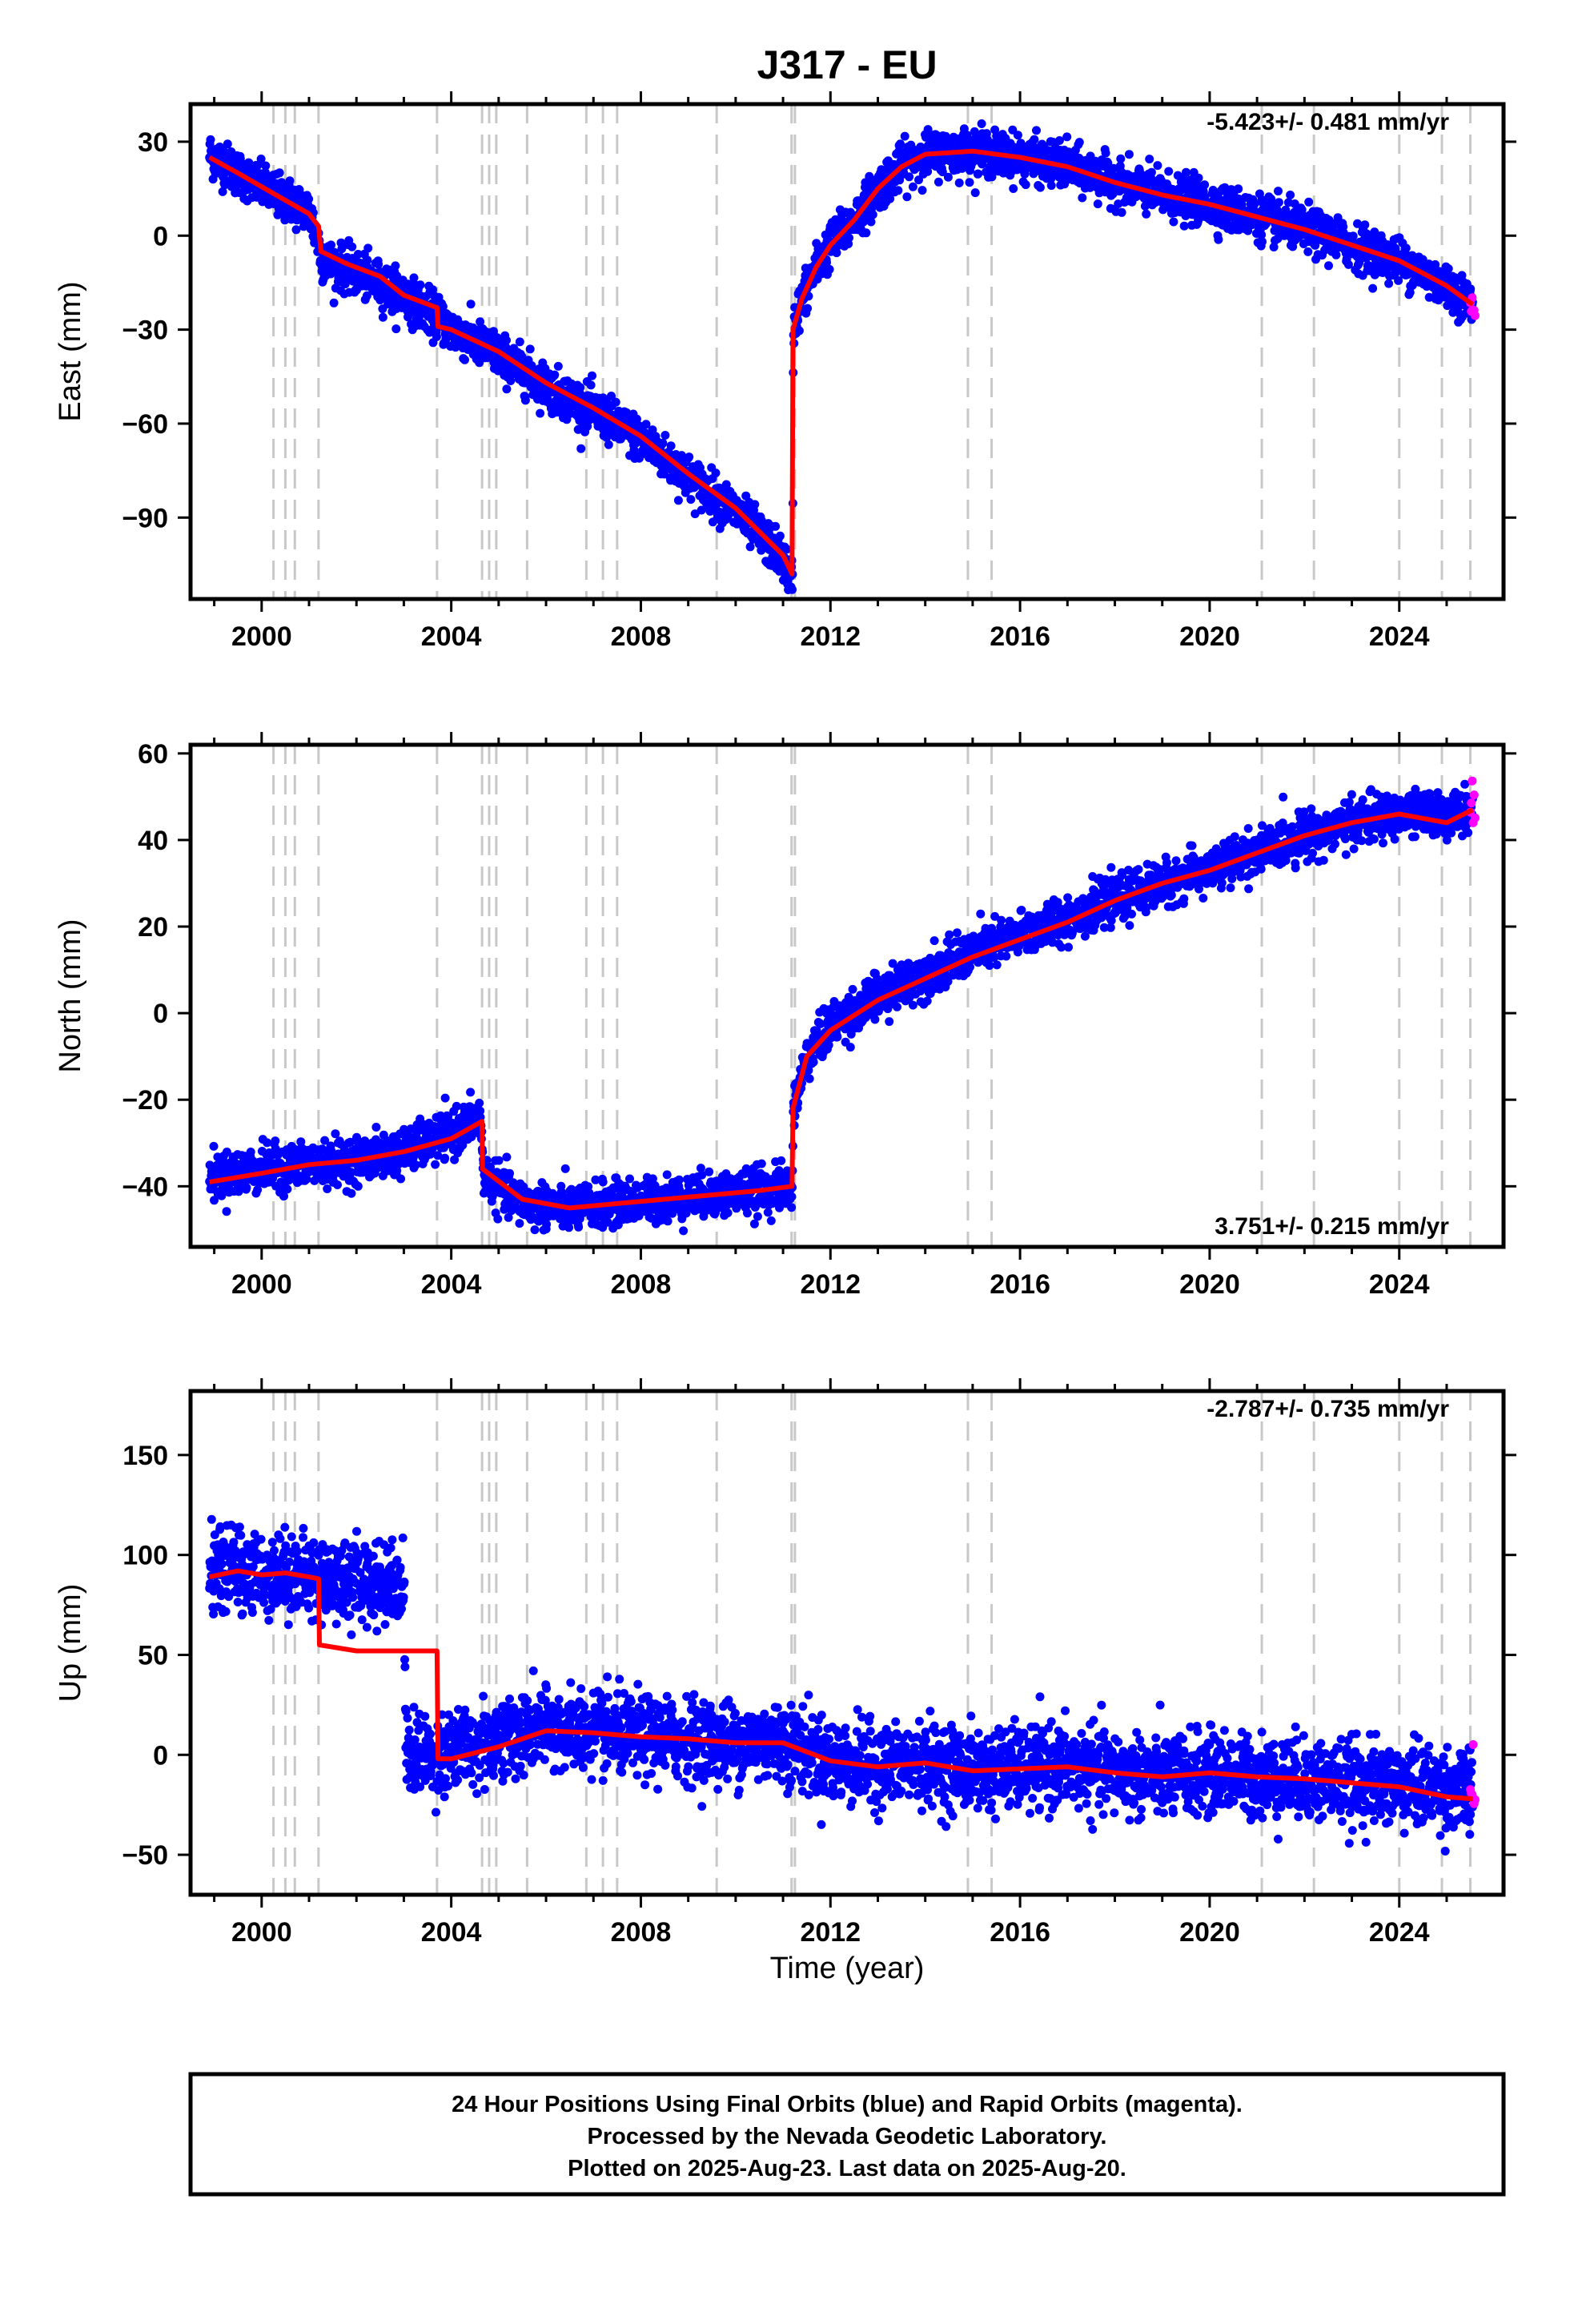  Describe the element at coordinates (145, 424) in the screenshot. I see `y-tick-label: −60` at that location.